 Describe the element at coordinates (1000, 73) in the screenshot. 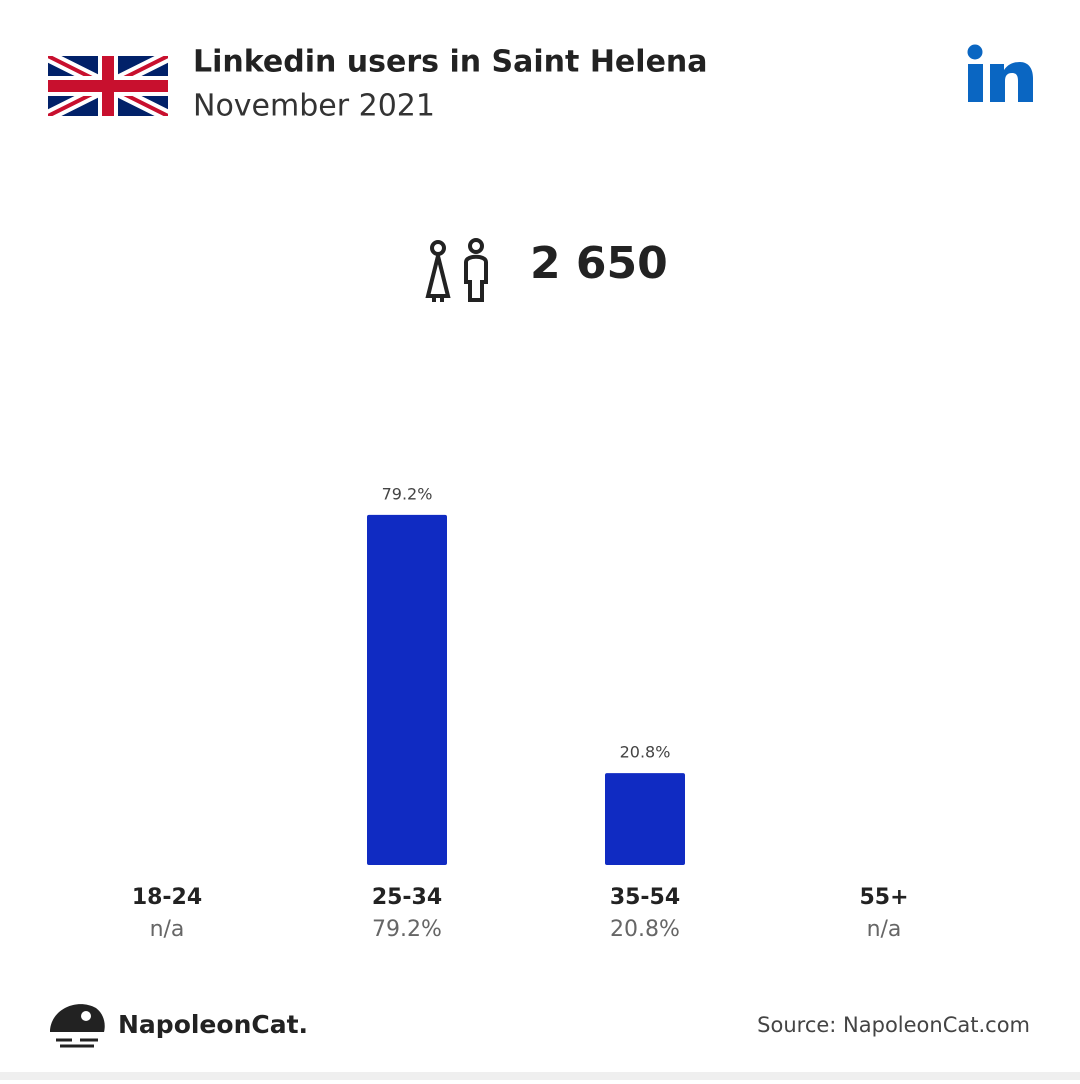

I see `linkedin-logo` at that location.